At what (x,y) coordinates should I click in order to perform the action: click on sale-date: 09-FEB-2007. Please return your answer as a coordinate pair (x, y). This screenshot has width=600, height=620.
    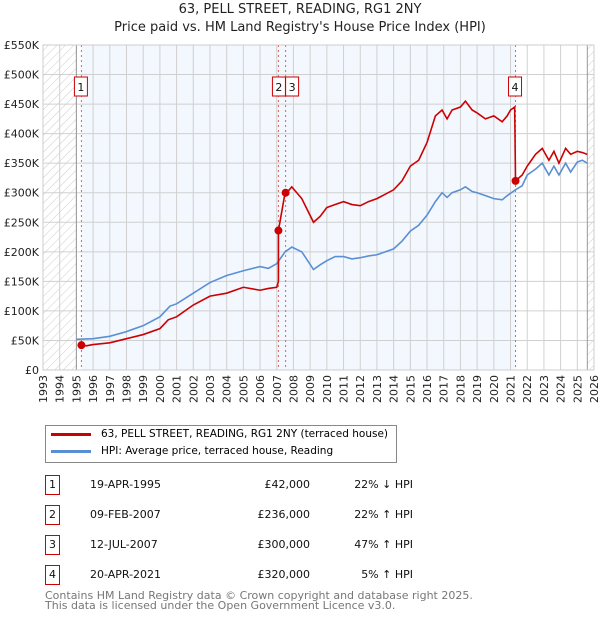
    Looking at the image, I should click on (125, 514).